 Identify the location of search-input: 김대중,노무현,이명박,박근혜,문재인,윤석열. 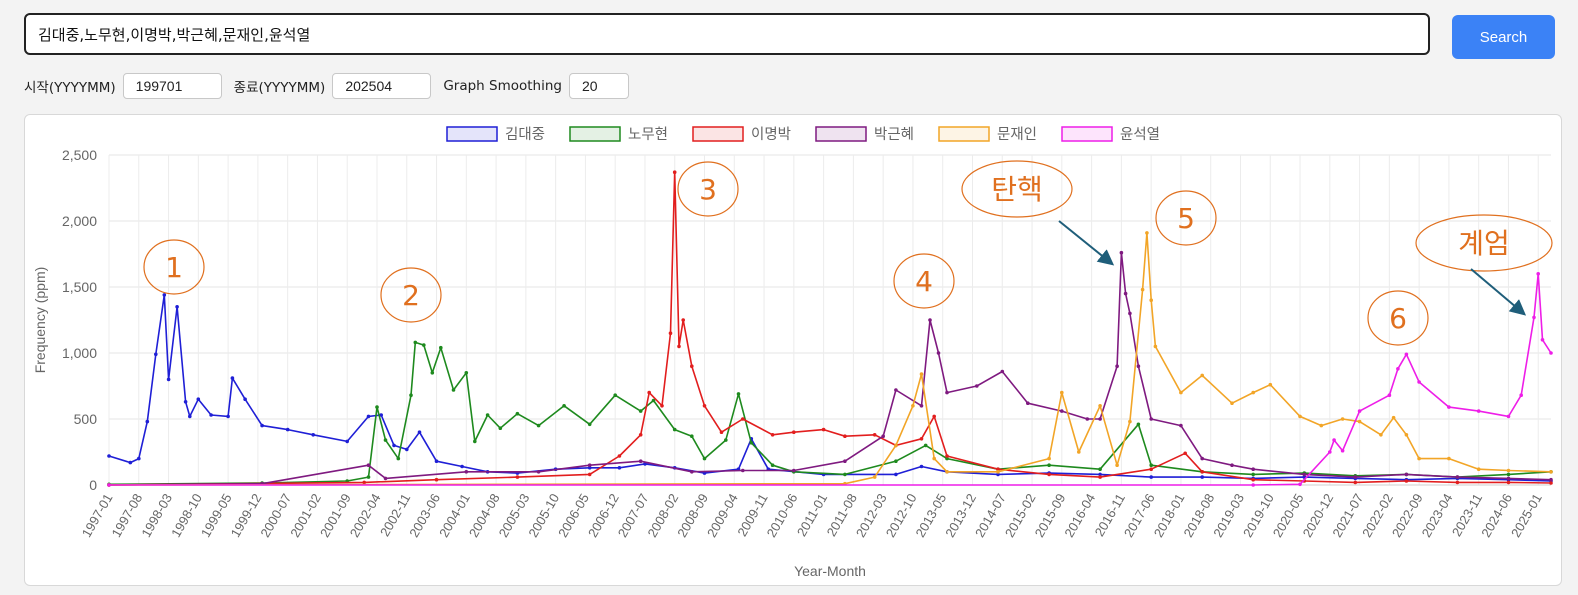
(727, 34).